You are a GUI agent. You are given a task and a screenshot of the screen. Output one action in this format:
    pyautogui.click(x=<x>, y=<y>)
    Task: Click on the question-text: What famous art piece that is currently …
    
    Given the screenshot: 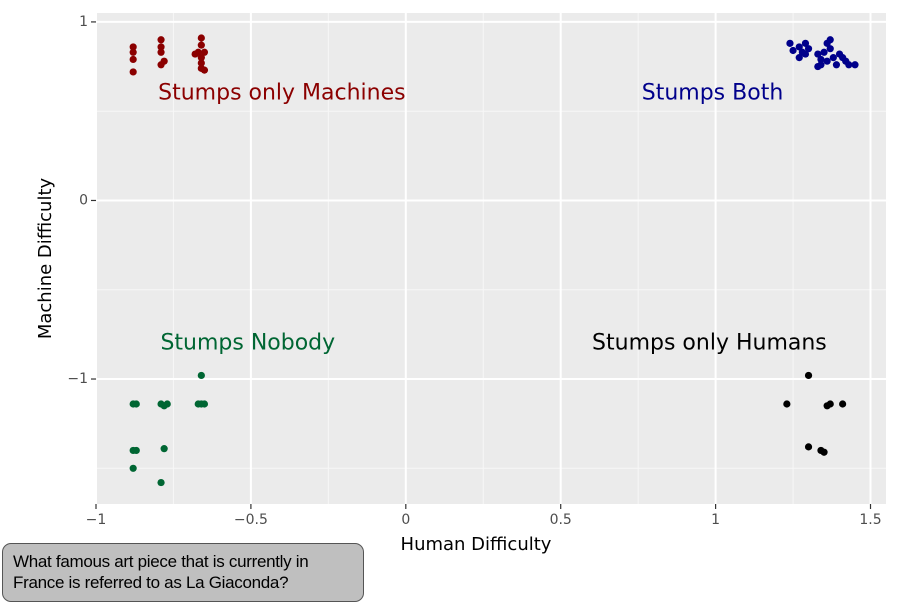 What is the action you would take?
    pyautogui.click(x=161, y=572)
    